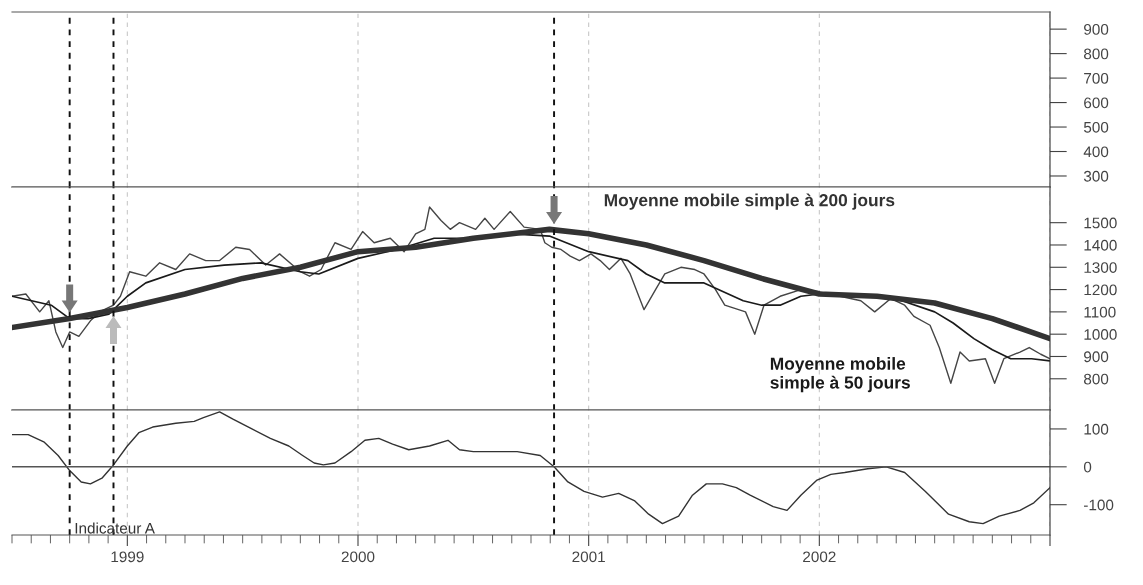 The height and width of the screenshot is (585, 1143). What do you see at coordinates (1100, 290) in the screenshot?
I see `y-tick-label: 1200` at bounding box center [1100, 290].